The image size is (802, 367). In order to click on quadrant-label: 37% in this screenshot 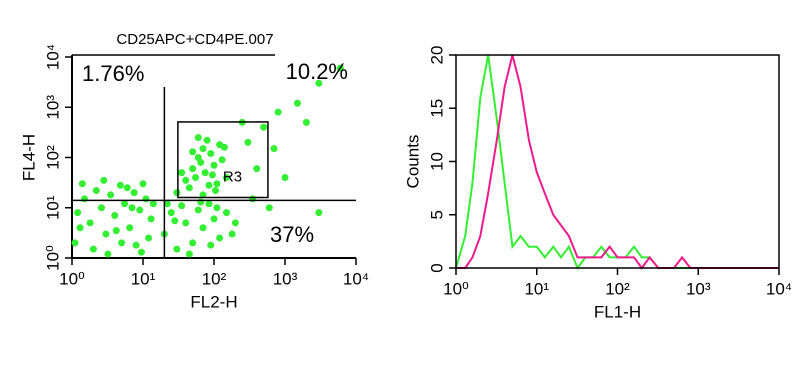, I will do `click(292, 234)`.